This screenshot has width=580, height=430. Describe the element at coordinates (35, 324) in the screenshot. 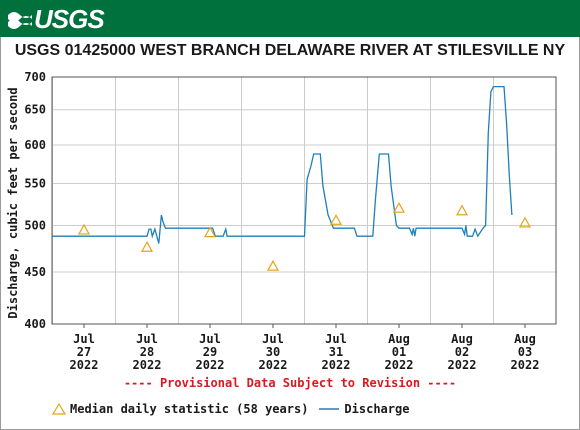

I see `y-tick-label: 400` at that location.